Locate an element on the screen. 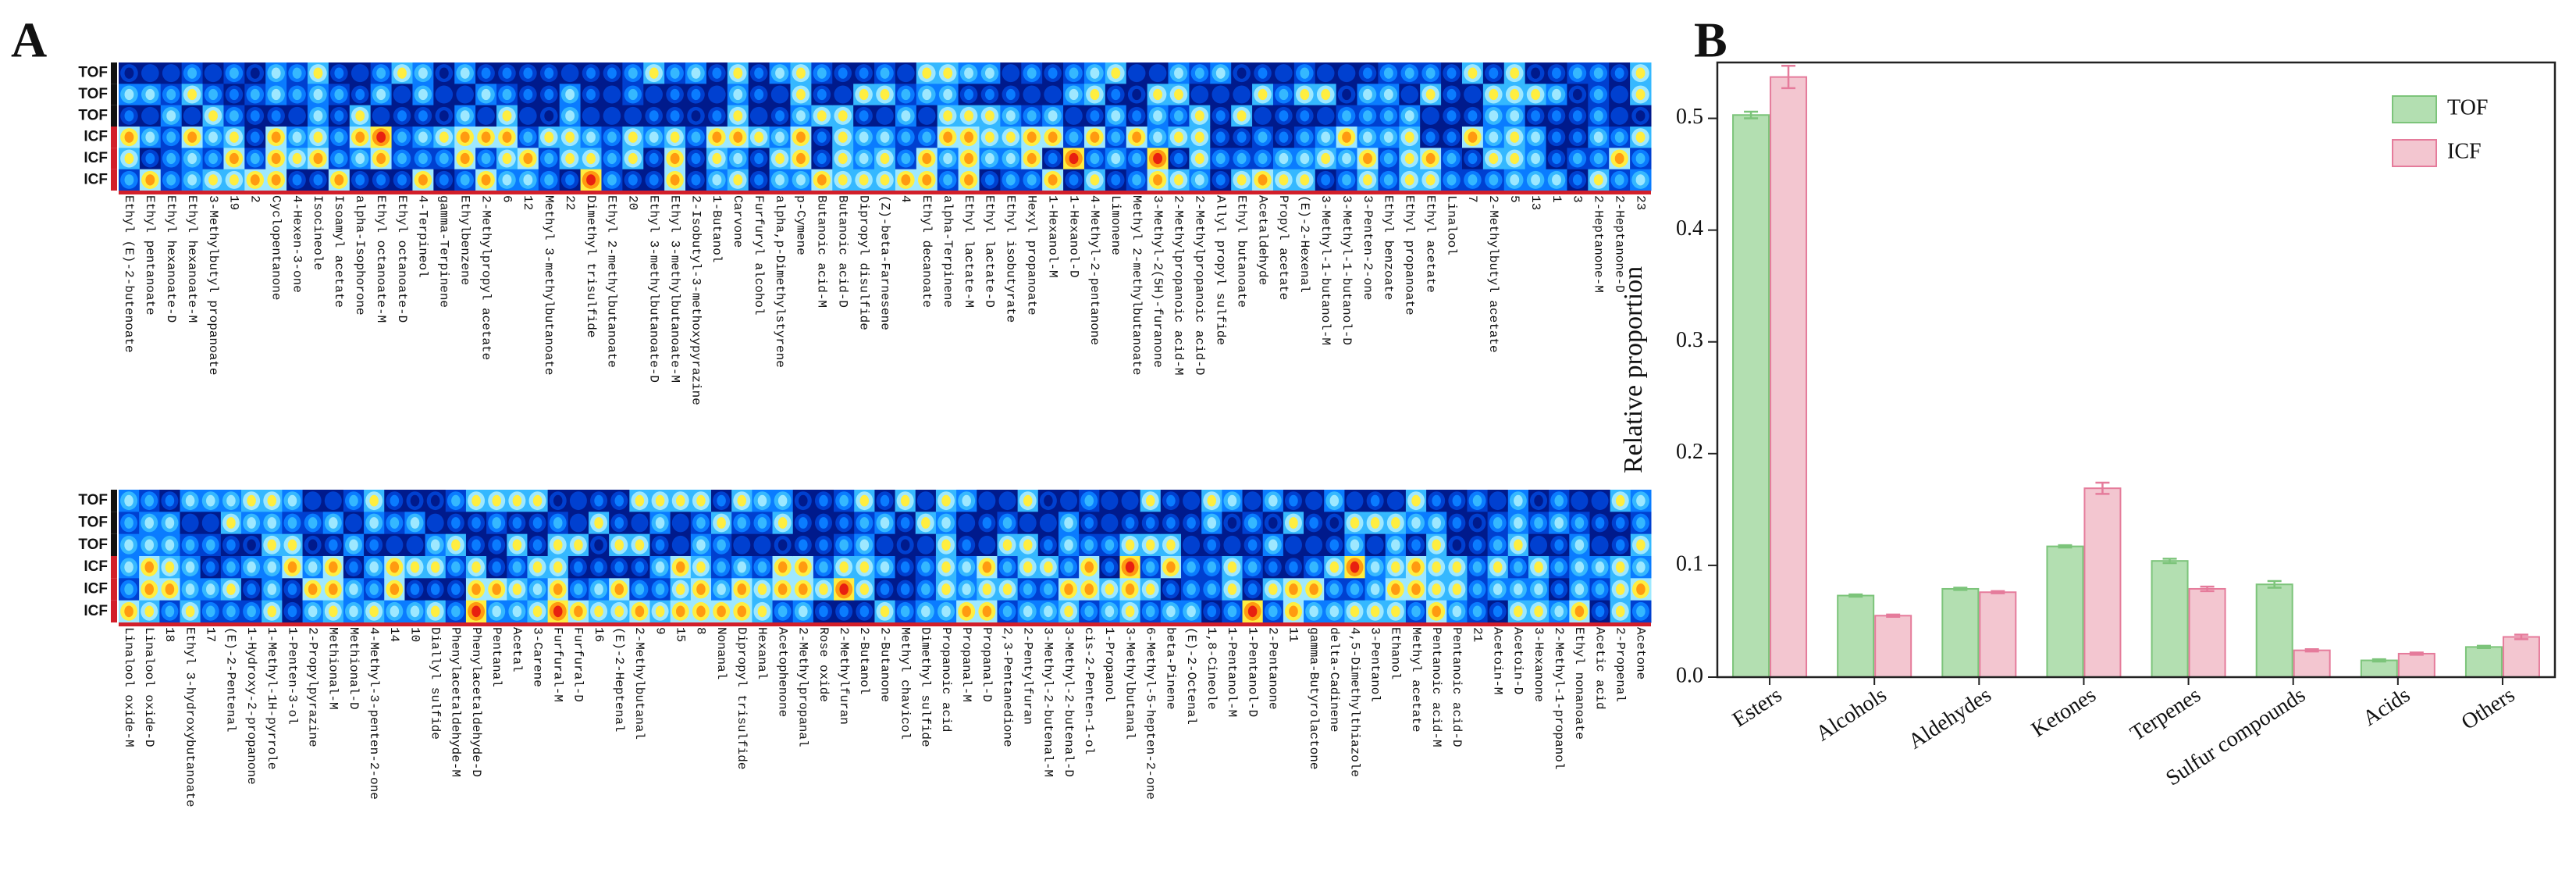 The width and height of the screenshot is (2576, 888). compound-label: delta-Cadinene is located at coordinates (1334, 680).